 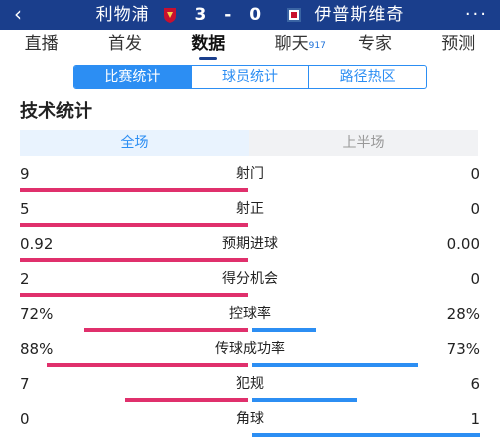 What do you see at coordinates (458, 44) in the screenshot?
I see `tab-predictions: 预测` at bounding box center [458, 44].